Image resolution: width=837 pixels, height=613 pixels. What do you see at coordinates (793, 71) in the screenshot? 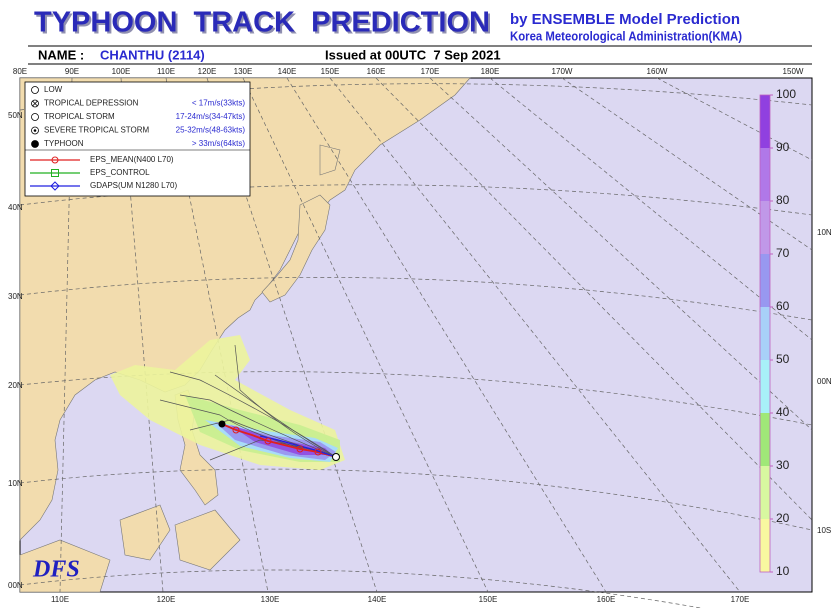
I see `lon-label: 150W` at bounding box center [793, 71].